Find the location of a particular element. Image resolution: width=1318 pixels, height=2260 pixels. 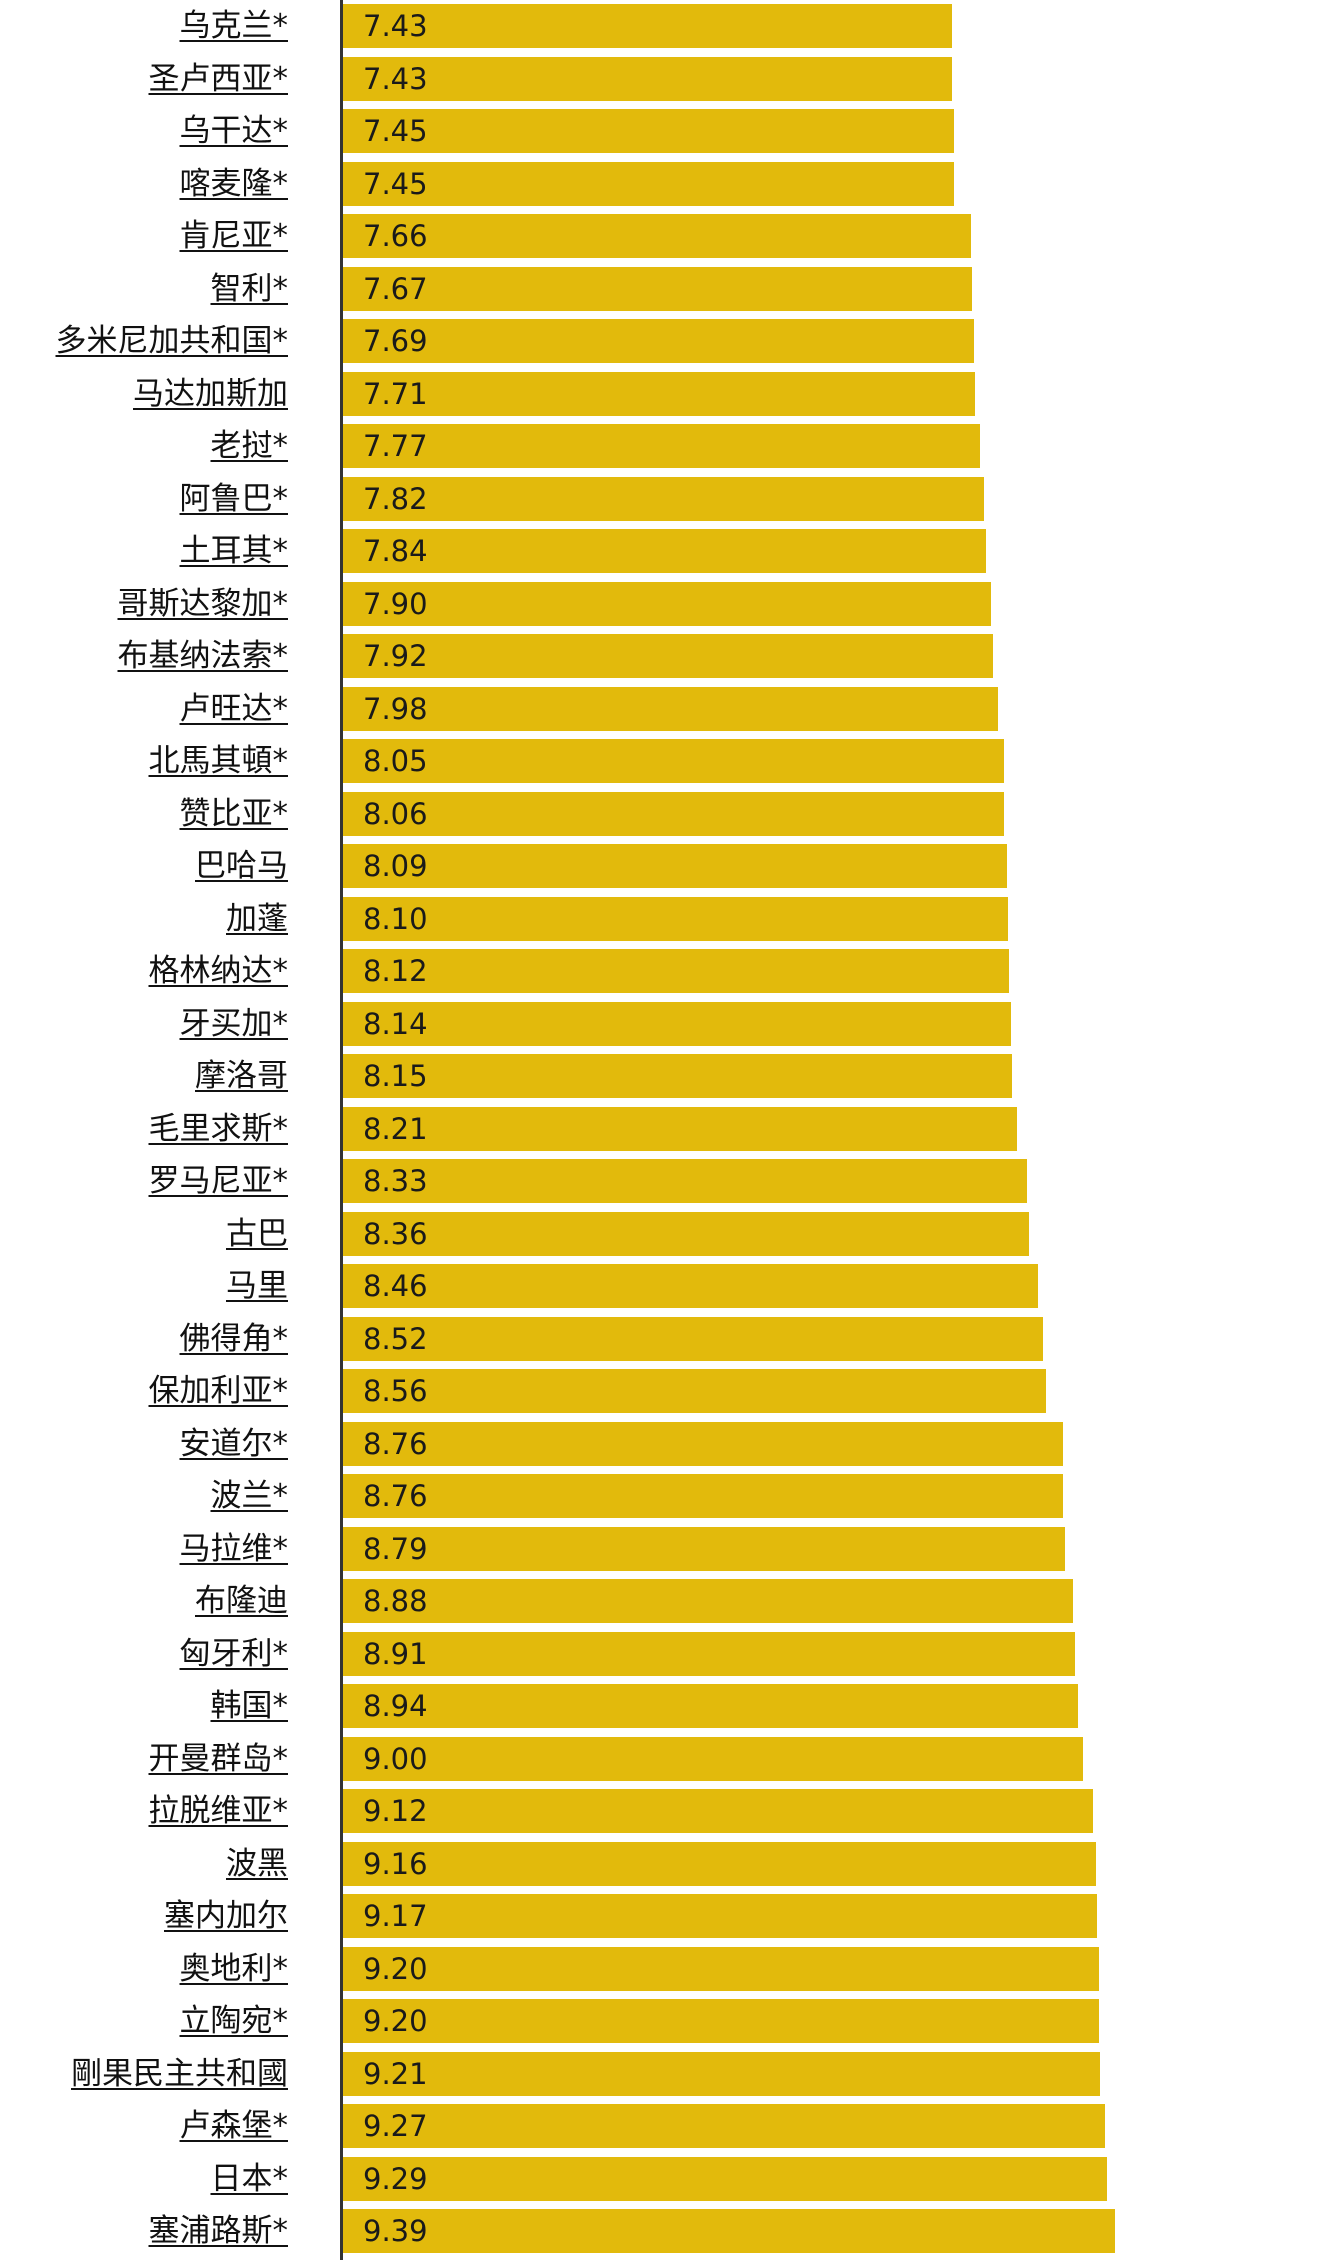

bar-value-label: 8.05 is located at coordinates (395, 761).